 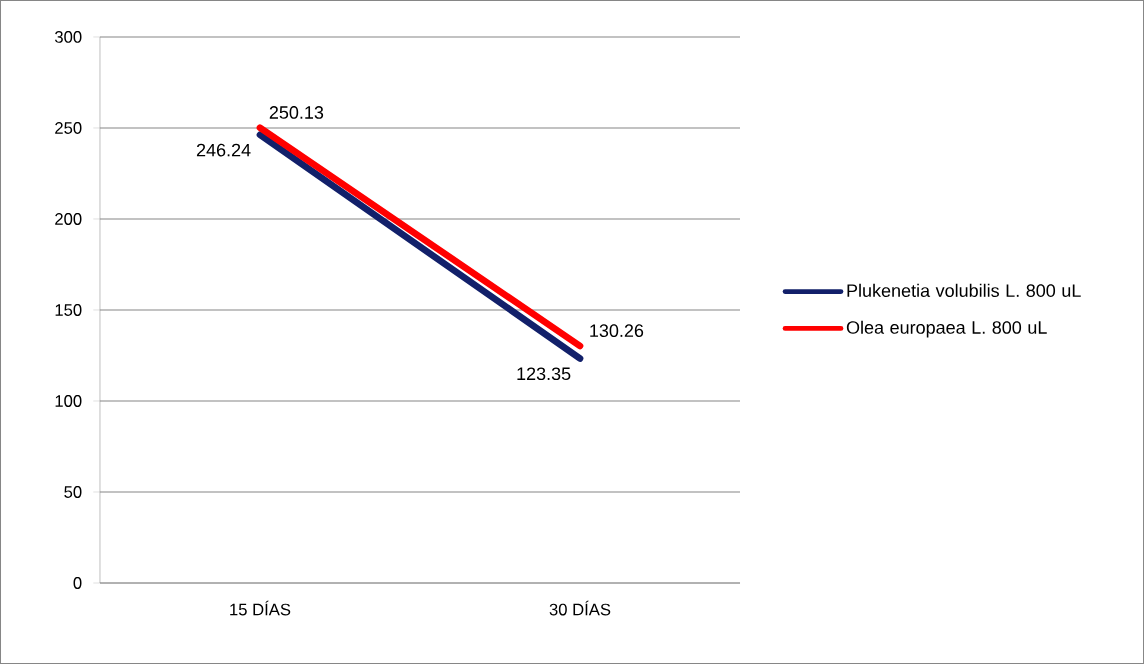 What do you see at coordinates (296, 112) in the screenshot?
I see `data-label: 250.13` at bounding box center [296, 112].